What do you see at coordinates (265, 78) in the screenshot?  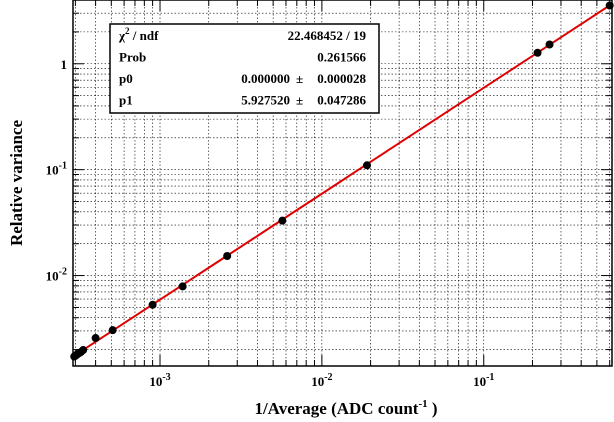 I see `stats-row-value: 0.000000` at bounding box center [265, 78].